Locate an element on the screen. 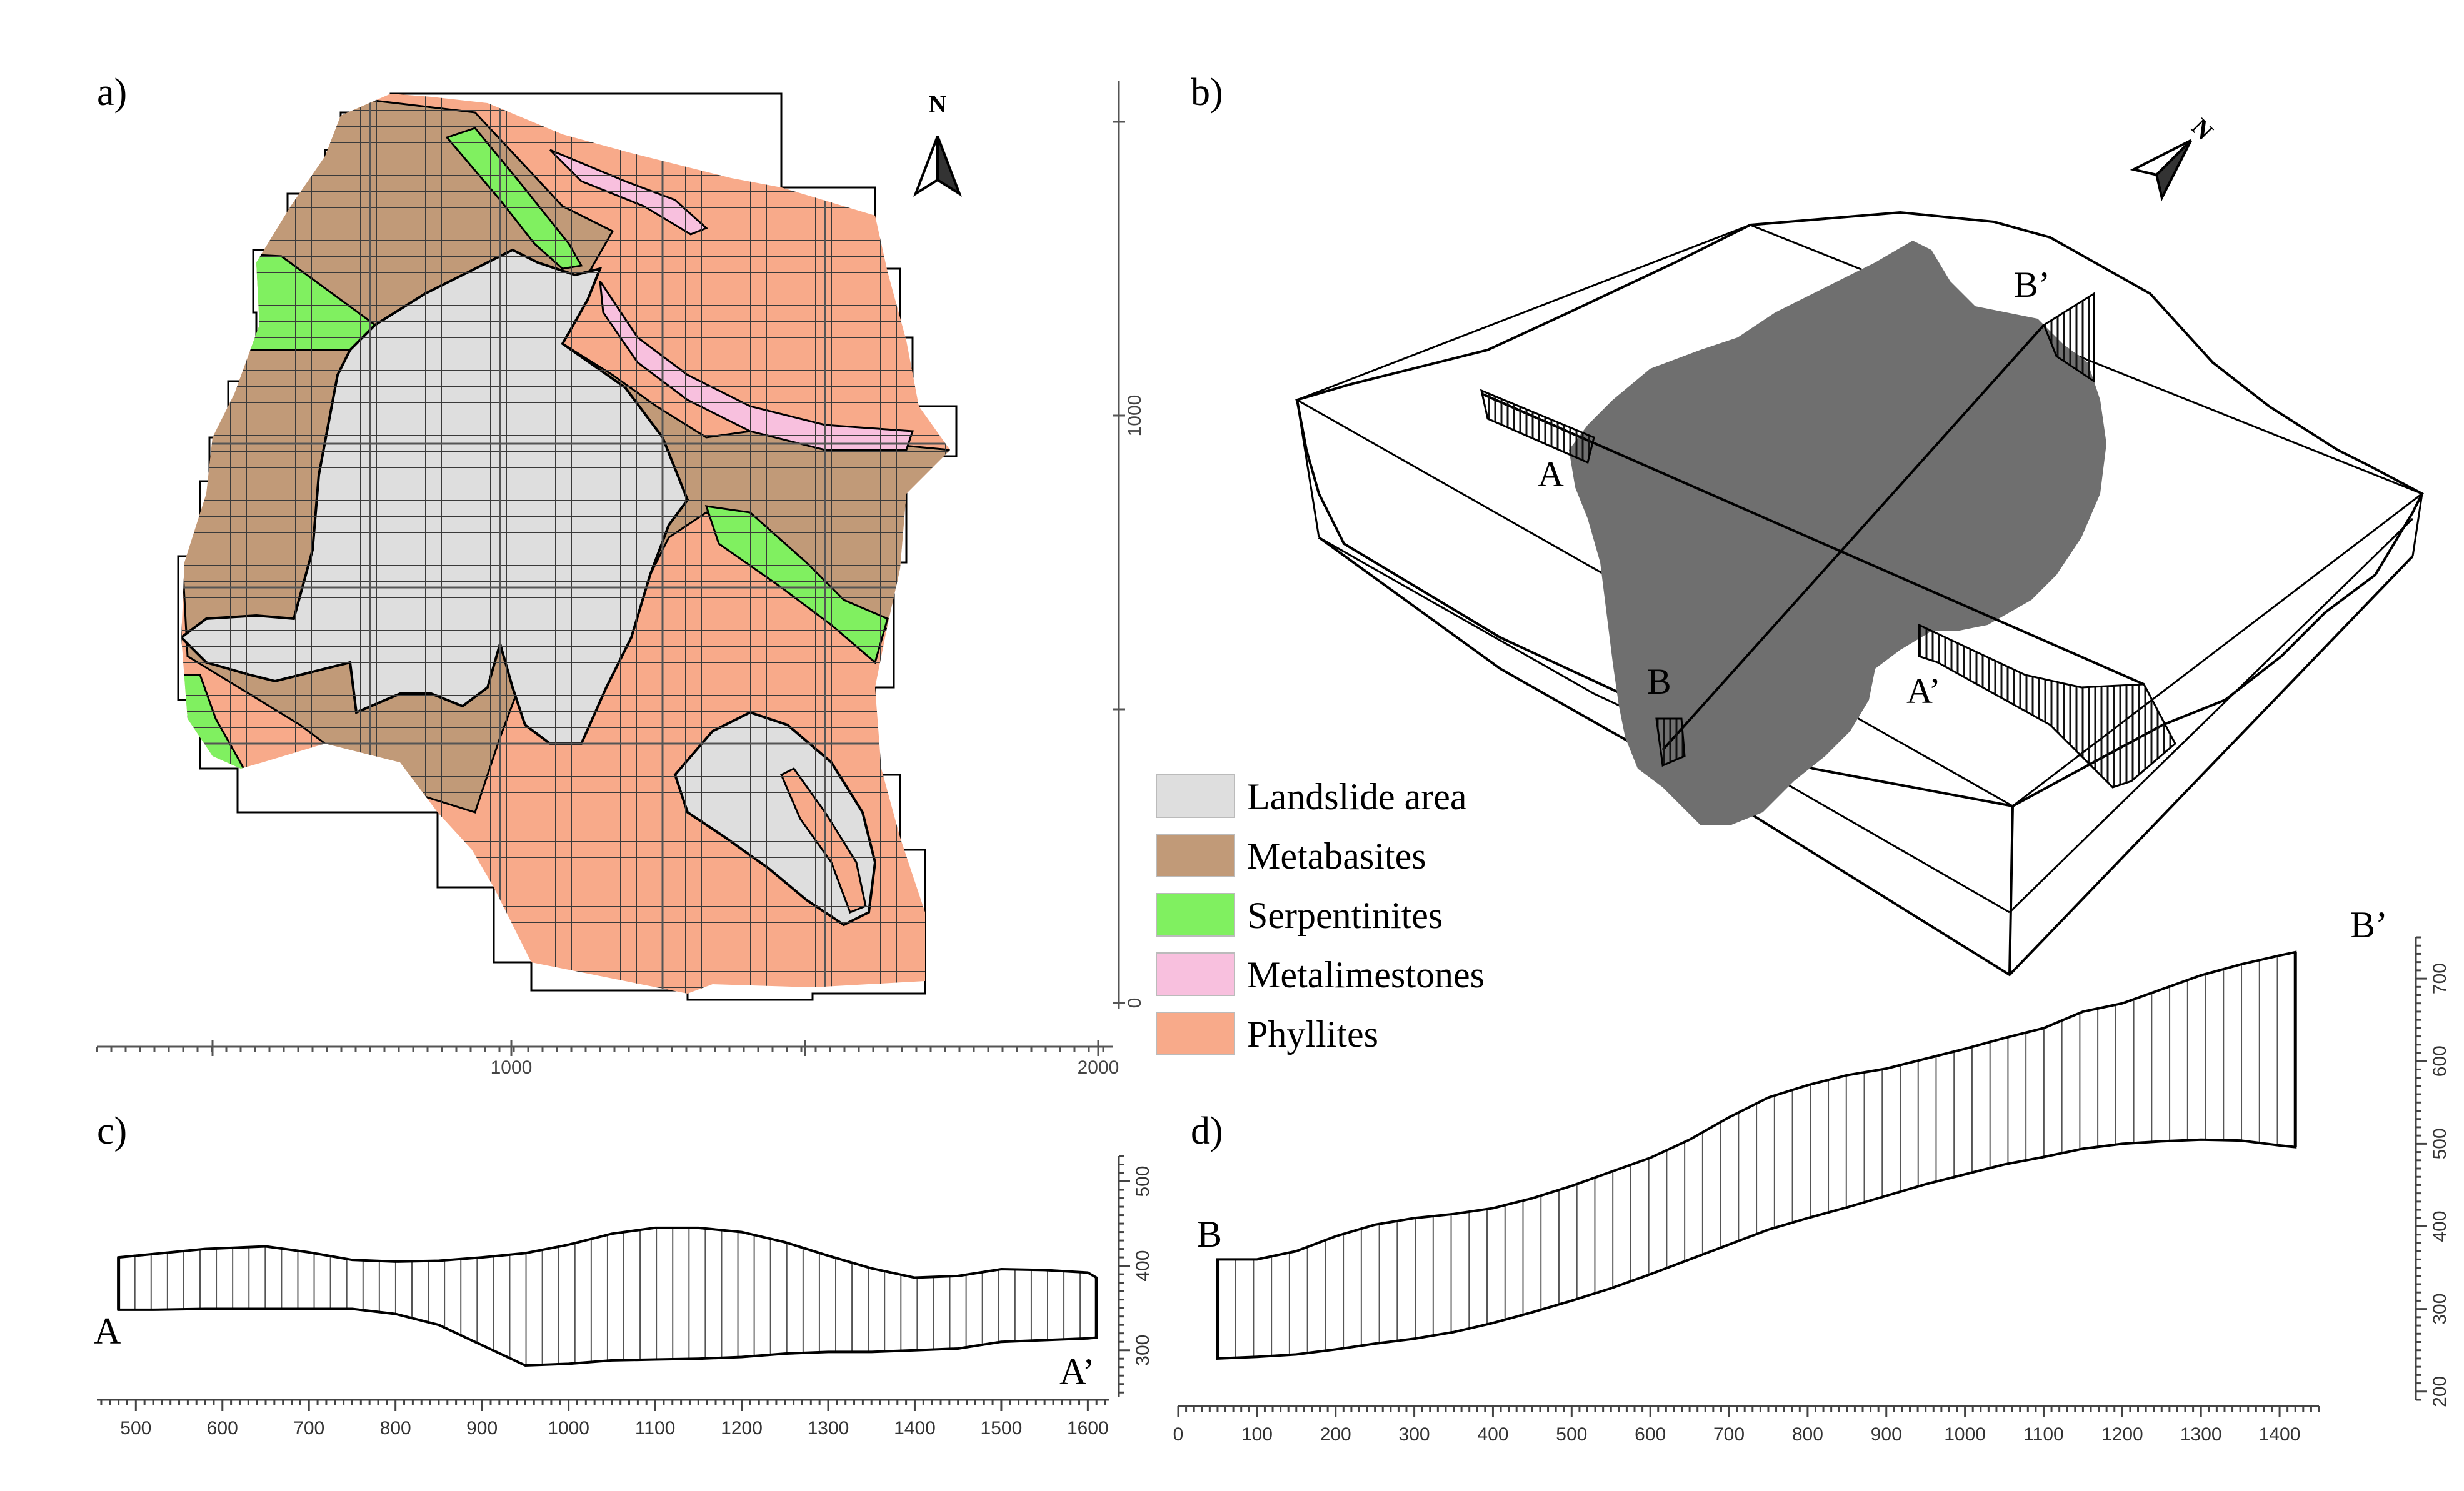 The image size is (2464, 1491). map-x-tick-1000: 1000 is located at coordinates (512, 1067).